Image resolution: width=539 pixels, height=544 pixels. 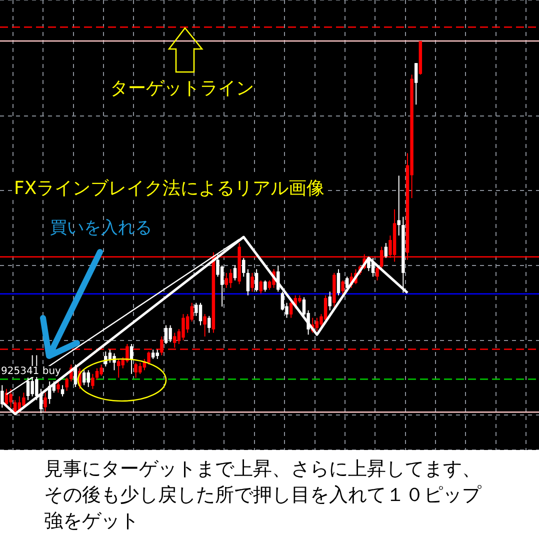 What do you see at coordinates (31, 371) in the screenshot?
I see `annotation: 925341 buy` at bounding box center [31, 371].